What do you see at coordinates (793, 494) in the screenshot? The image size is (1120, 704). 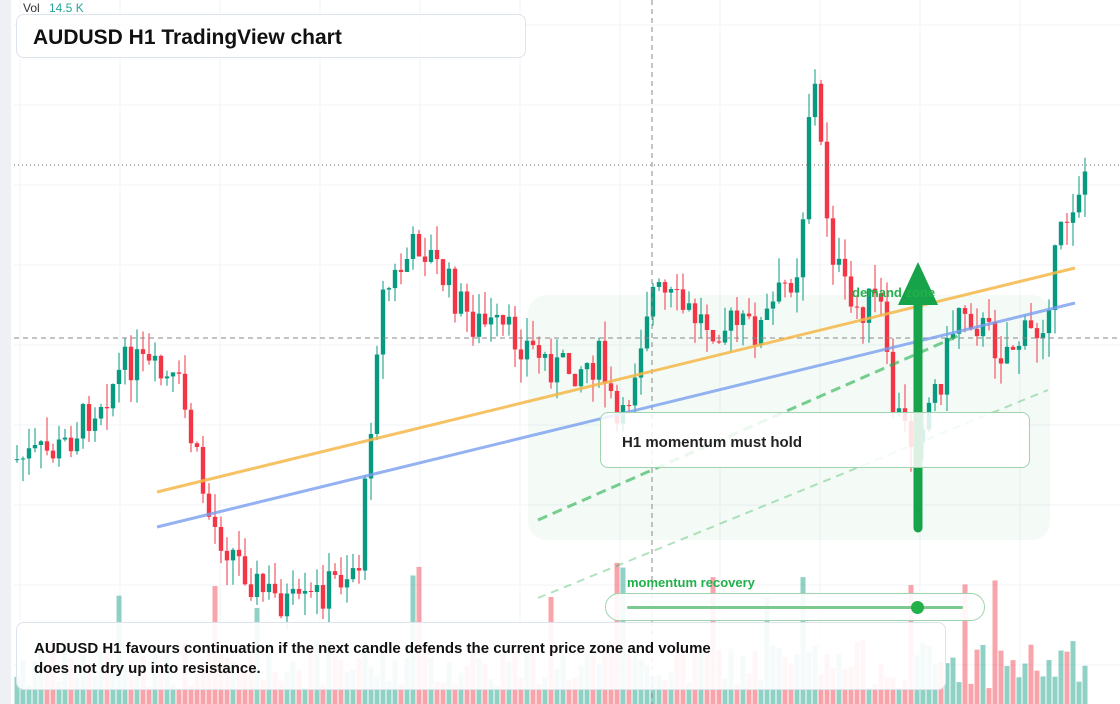 I see `channel-line` at bounding box center [793, 494].